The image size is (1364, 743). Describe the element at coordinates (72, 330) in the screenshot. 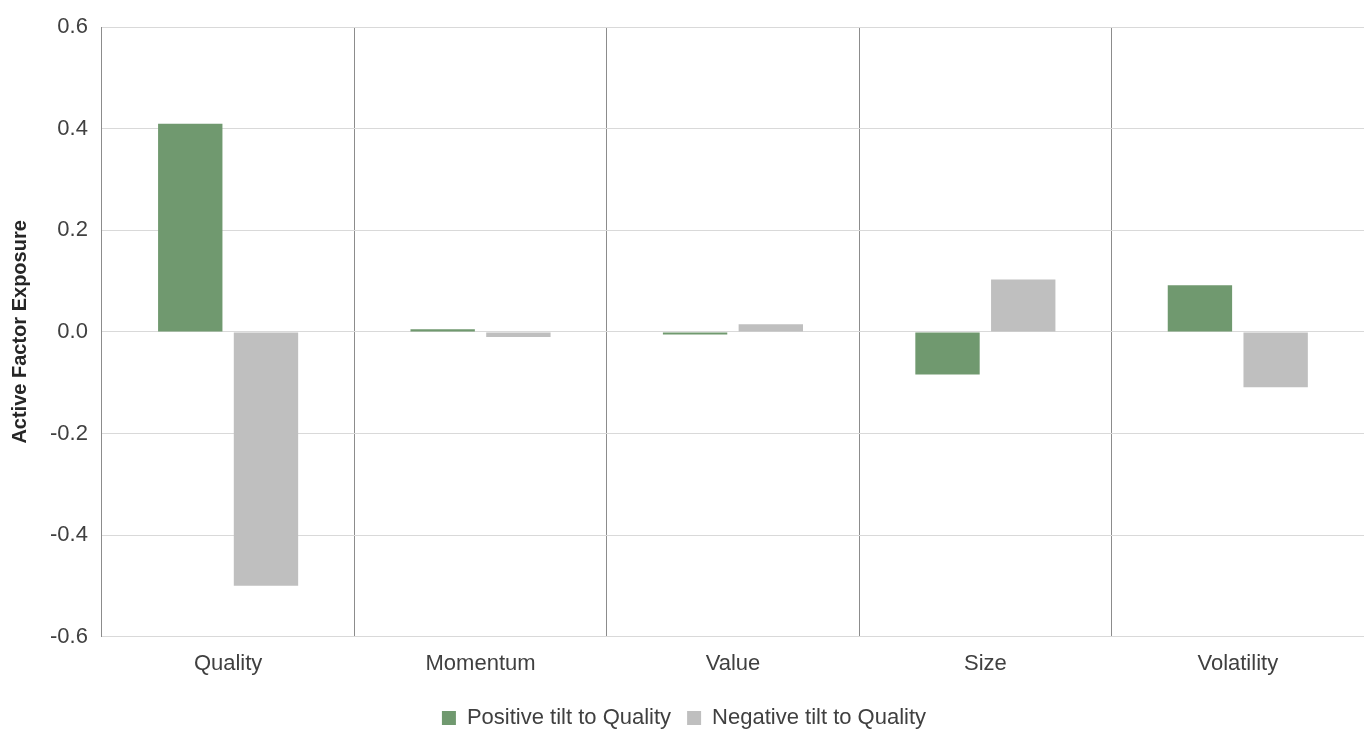

I see `y-tick-label: 0.0` at that location.